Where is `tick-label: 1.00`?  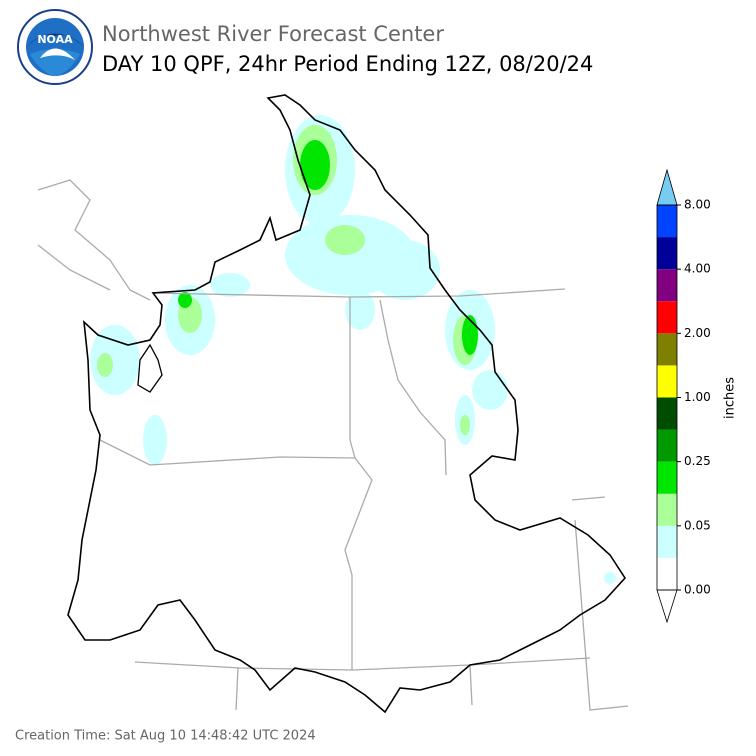
tick-label: 1.00 is located at coordinates (697, 397).